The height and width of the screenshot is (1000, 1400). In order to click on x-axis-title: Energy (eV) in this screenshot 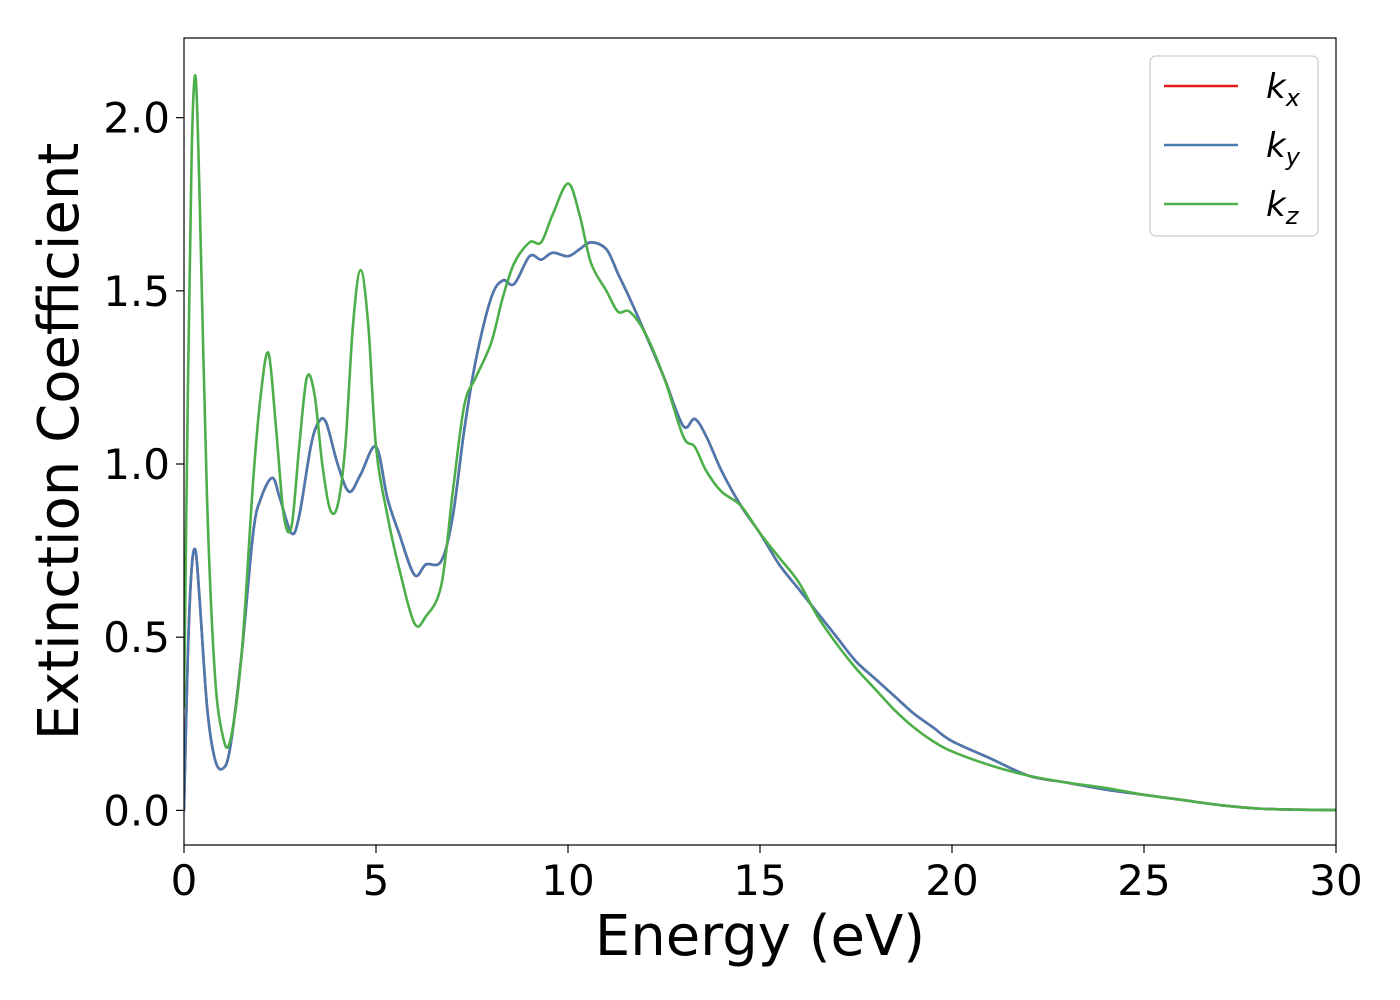, I will do `click(760, 936)`.